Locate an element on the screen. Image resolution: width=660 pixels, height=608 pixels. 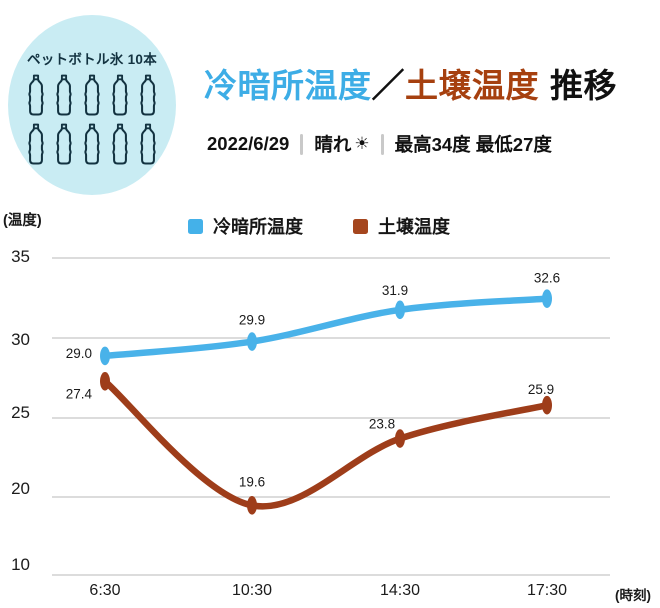
date-weather-line: 2022/6/29 晴れ ☀ 最高34度 最低27度 is located at coordinates (379, 144).